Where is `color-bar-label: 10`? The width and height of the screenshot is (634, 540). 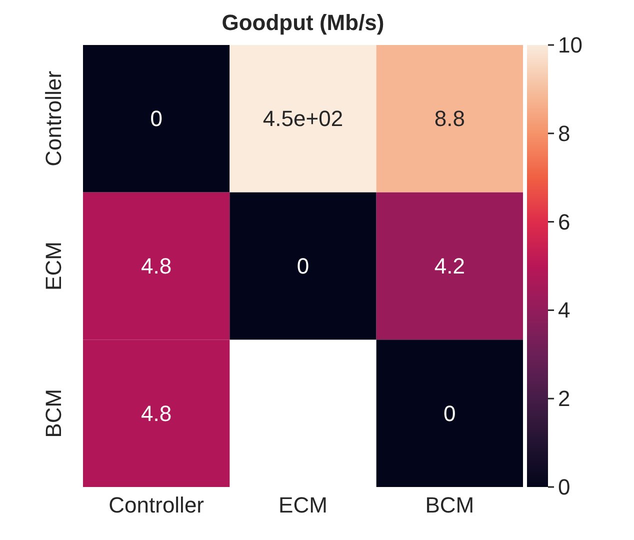 color-bar-label: 10 is located at coordinates (570, 45).